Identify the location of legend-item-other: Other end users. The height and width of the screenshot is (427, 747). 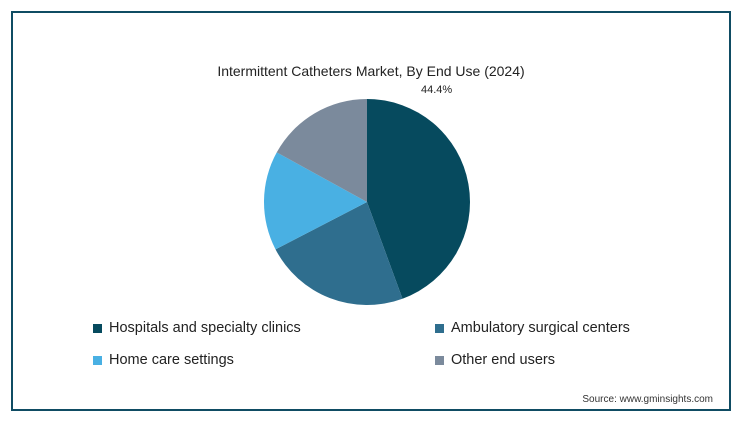
(495, 360).